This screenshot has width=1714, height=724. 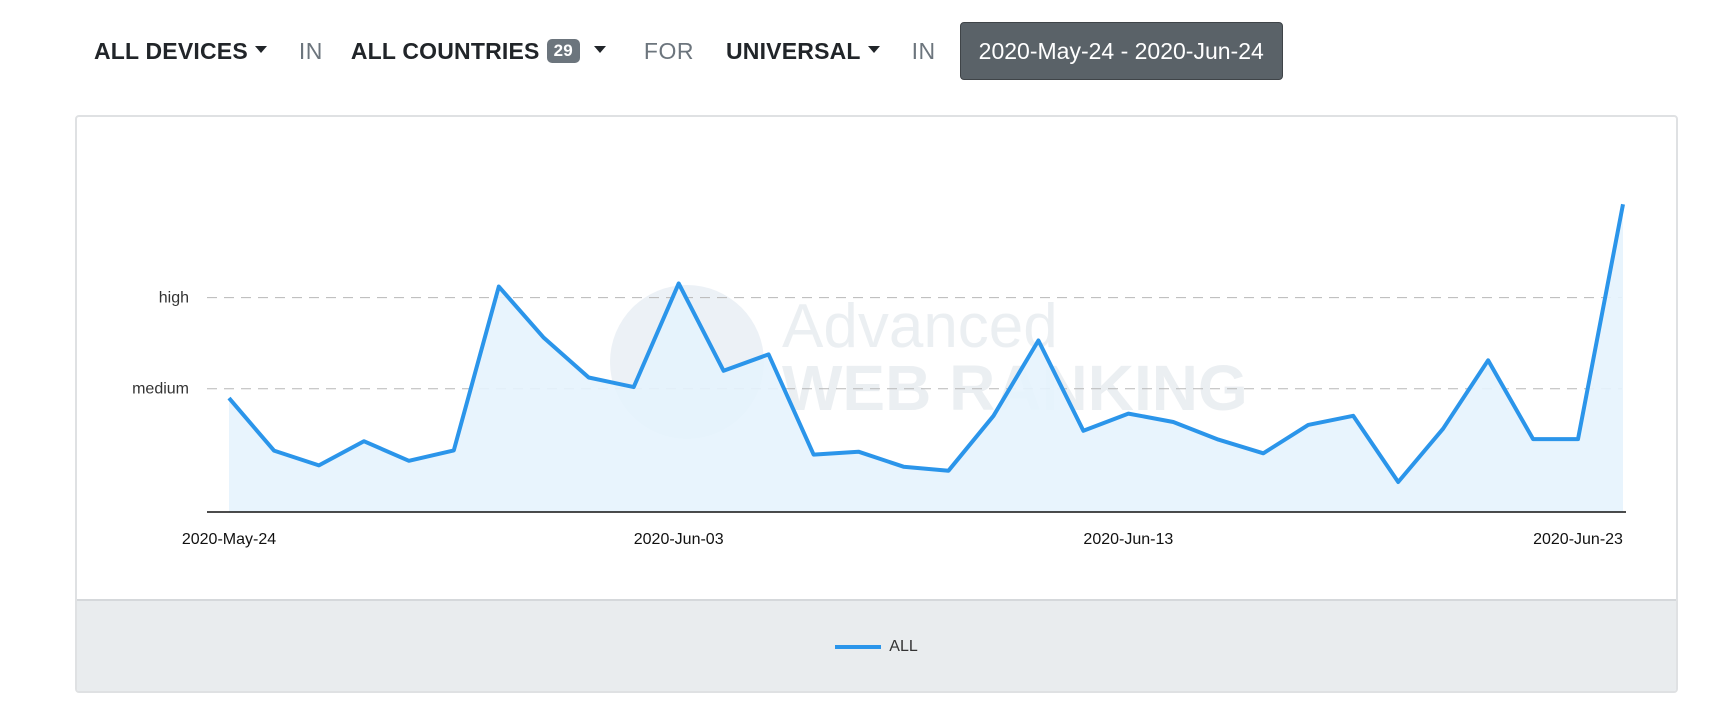 What do you see at coordinates (668, 50) in the screenshot?
I see `separator-for: FOR` at bounding box center [668, 50].